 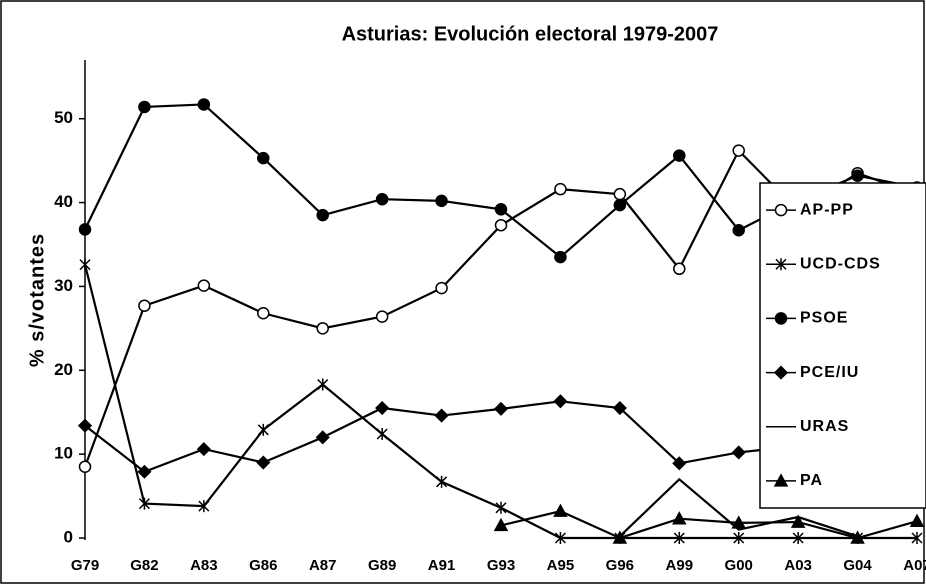 What do you see at coordinates (857, 565) in the screenshot?
I see `x-tick-label: G04` at bounding box center [857, 565].